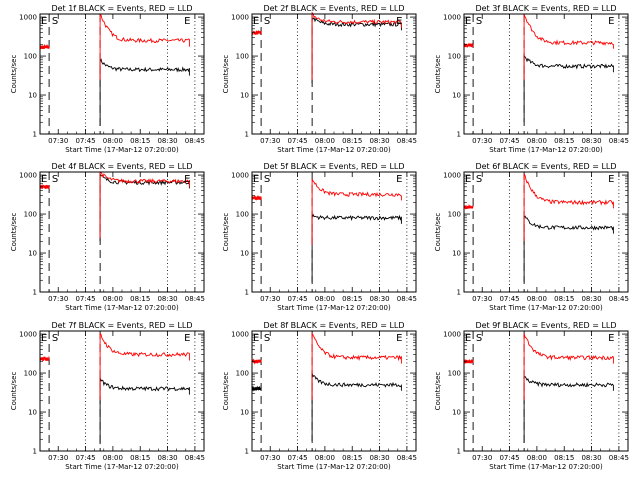  Describe the element at coordinates (121, 166) in the screenshot. I see `chart-title: Det 4f BLACK = Events, RED = LLD` at that location.